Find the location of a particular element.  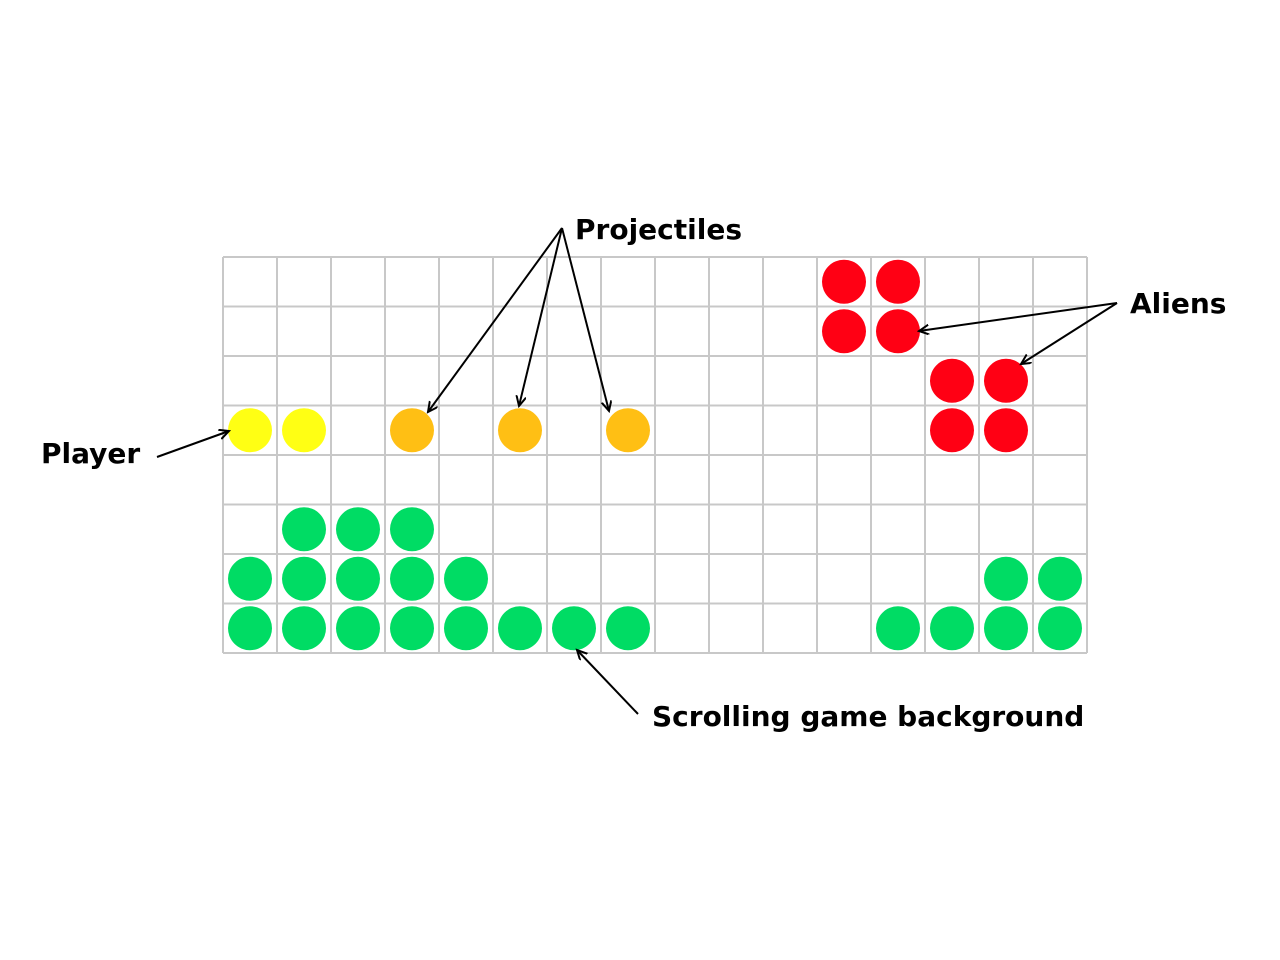

projectiles-label: Projectiles is located at coordinates (658, 229).